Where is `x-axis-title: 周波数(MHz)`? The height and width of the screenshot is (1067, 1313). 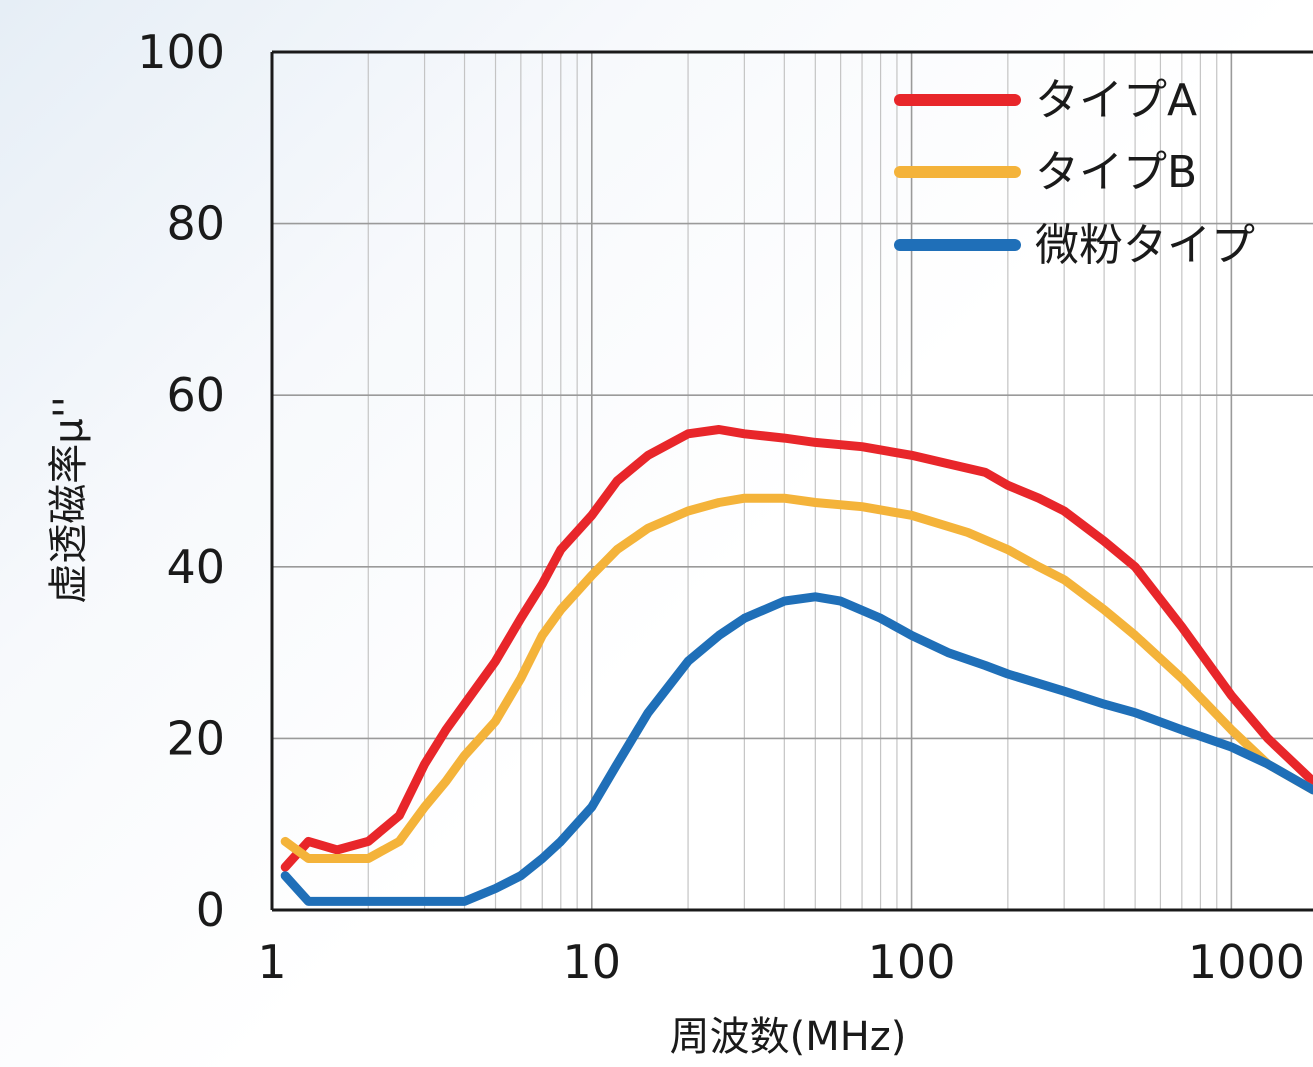 x-axis-title: 周波数(MHz) is located at coordinates (788, 1037).